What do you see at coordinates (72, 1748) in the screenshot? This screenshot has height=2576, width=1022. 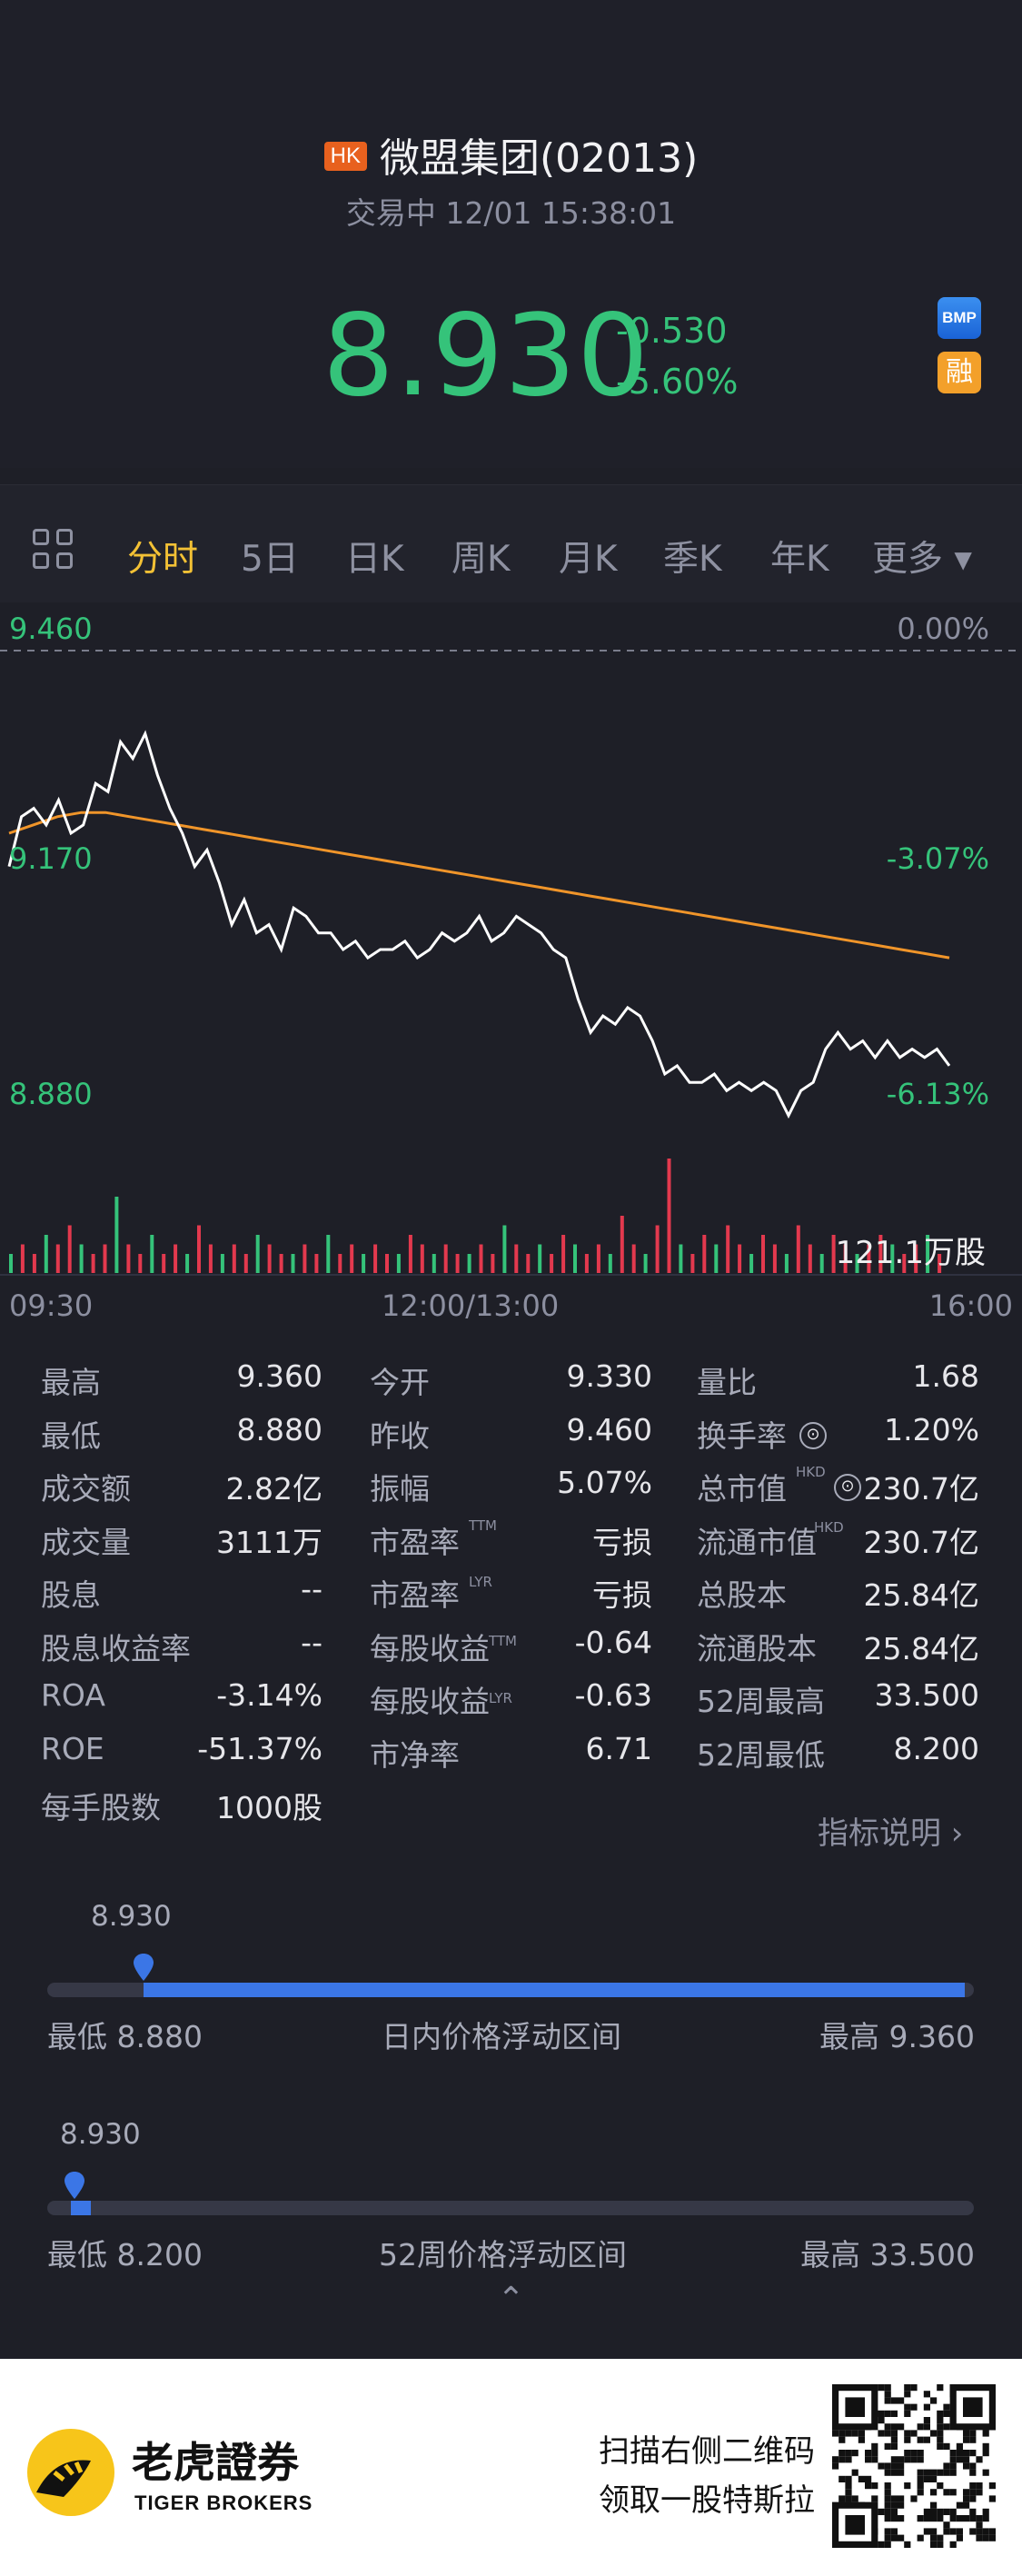 I see `stat-label: ROE` at bounding box center [72, 1748].